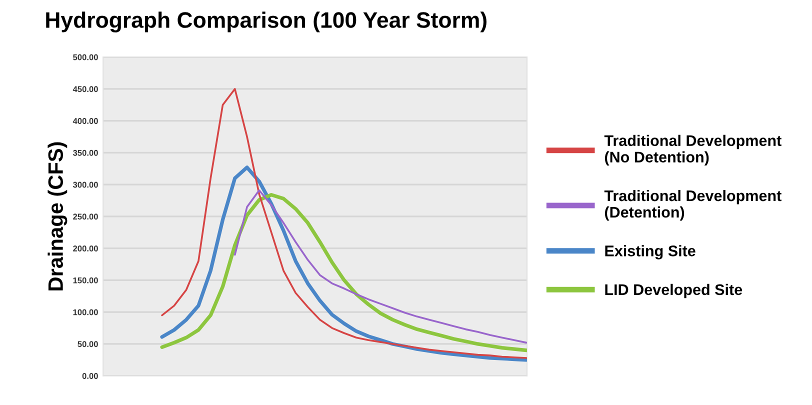 The image size is (812, 405). What do you see at coordinates (58, 216) in the screenshot?
I see `y-axis-title: Drainage (CFS)` at bounding box center [58, 216].